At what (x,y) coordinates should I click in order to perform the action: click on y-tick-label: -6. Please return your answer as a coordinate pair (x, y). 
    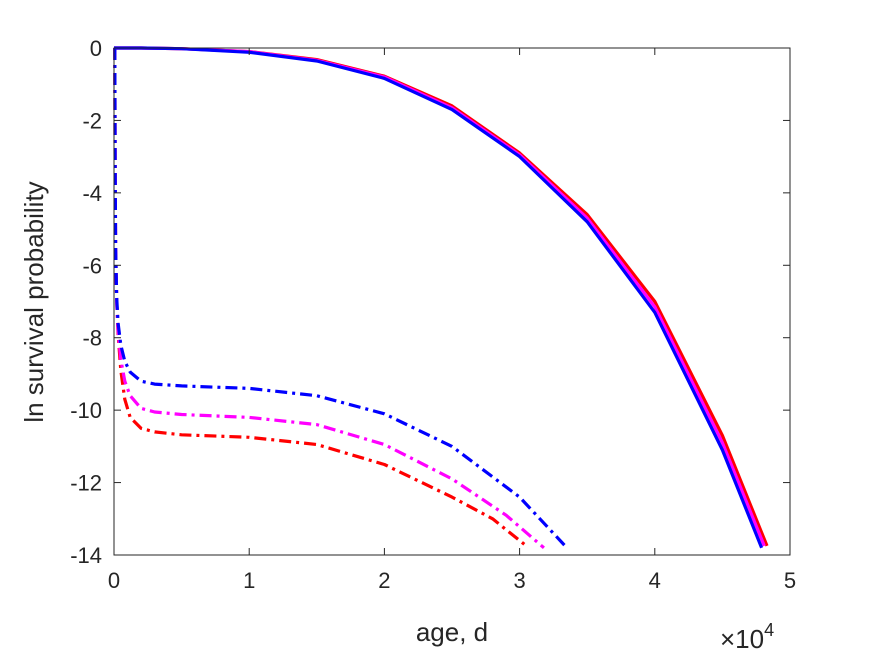
    Looking at the image, I should click on (92, 265).